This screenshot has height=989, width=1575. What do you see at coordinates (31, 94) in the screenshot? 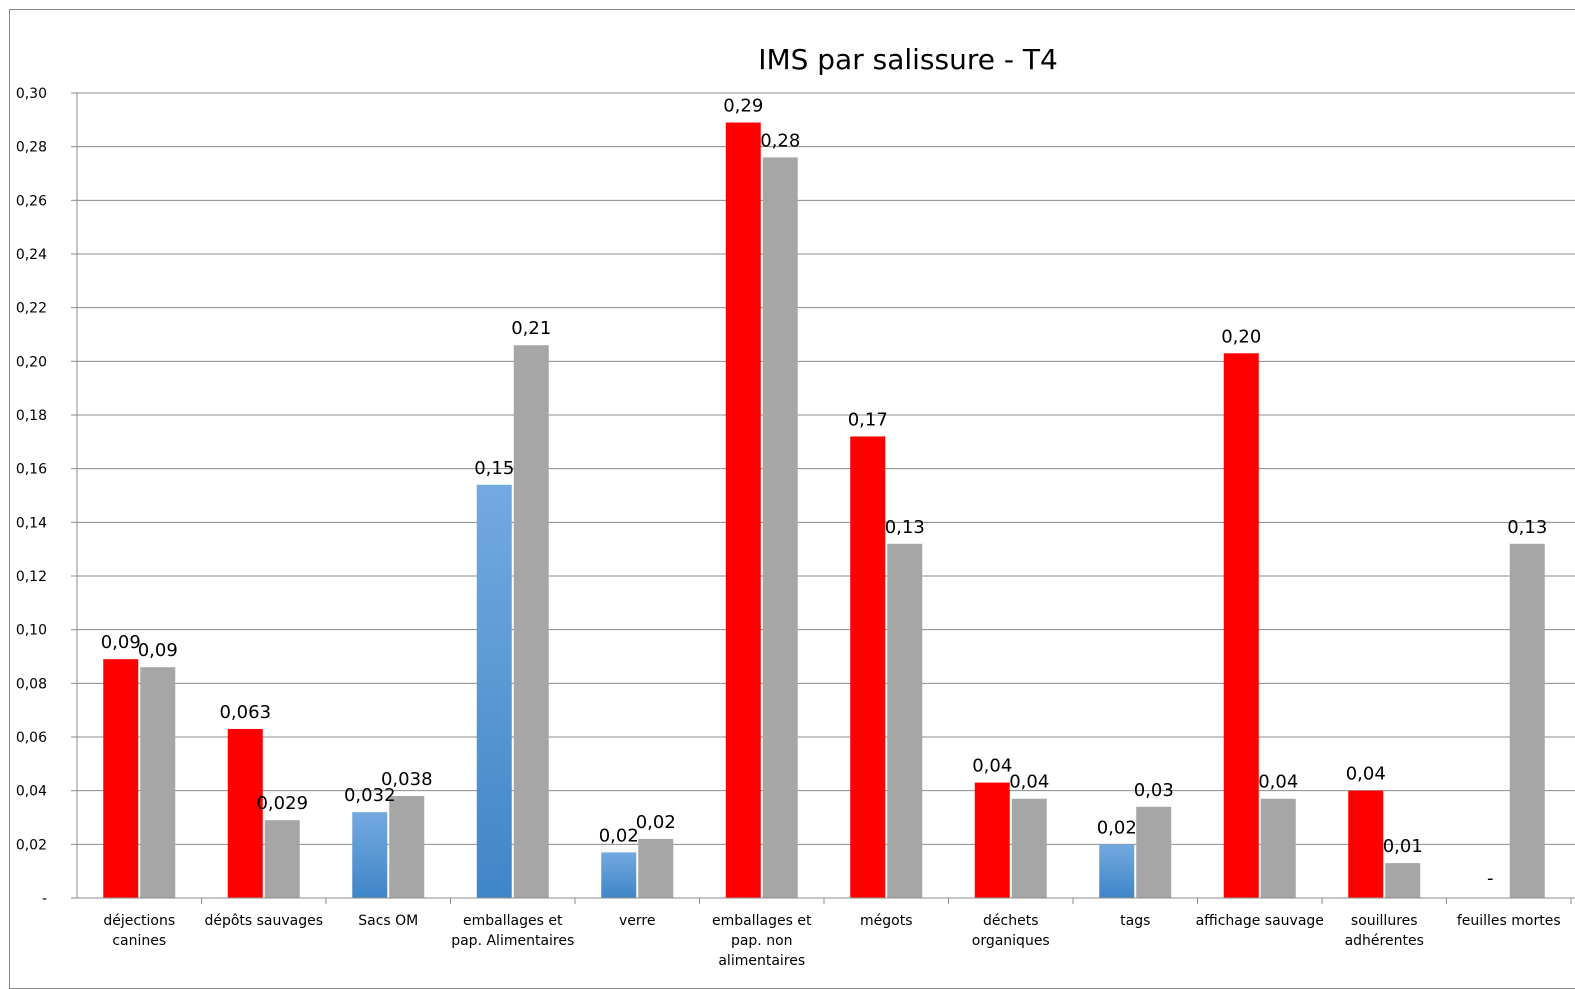
I see `y-tick-label: 0,30` at bounding box center [31, 94].